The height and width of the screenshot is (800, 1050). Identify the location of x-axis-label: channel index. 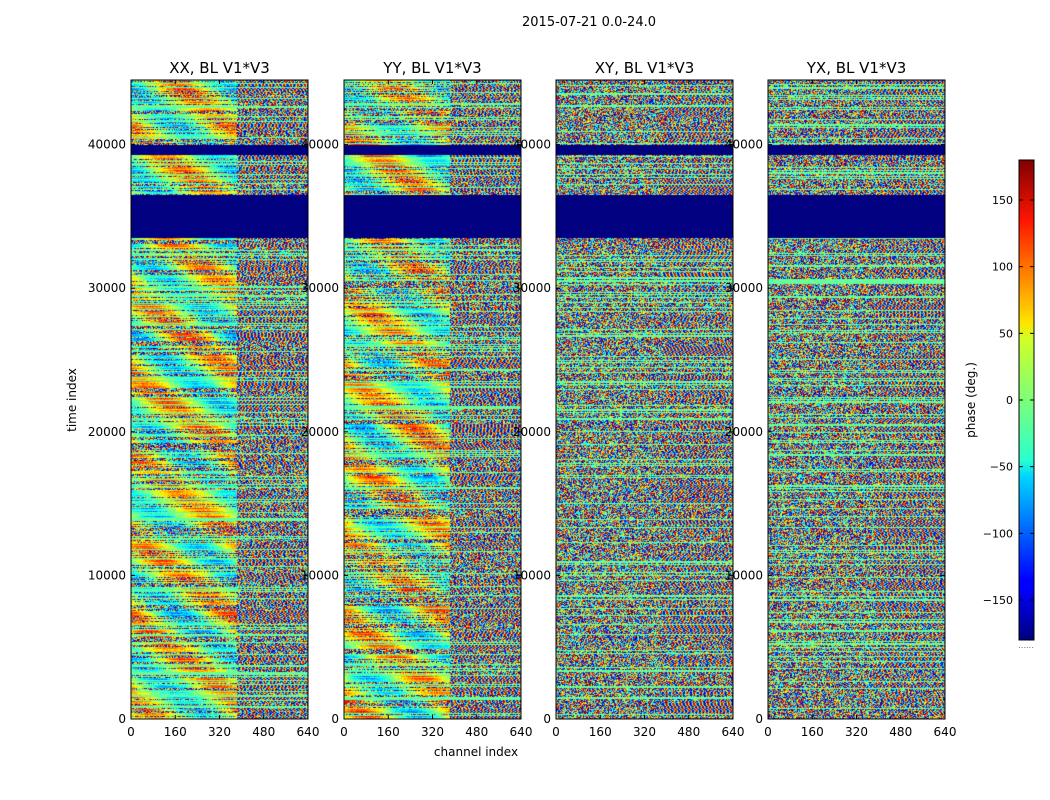
(476, 752).